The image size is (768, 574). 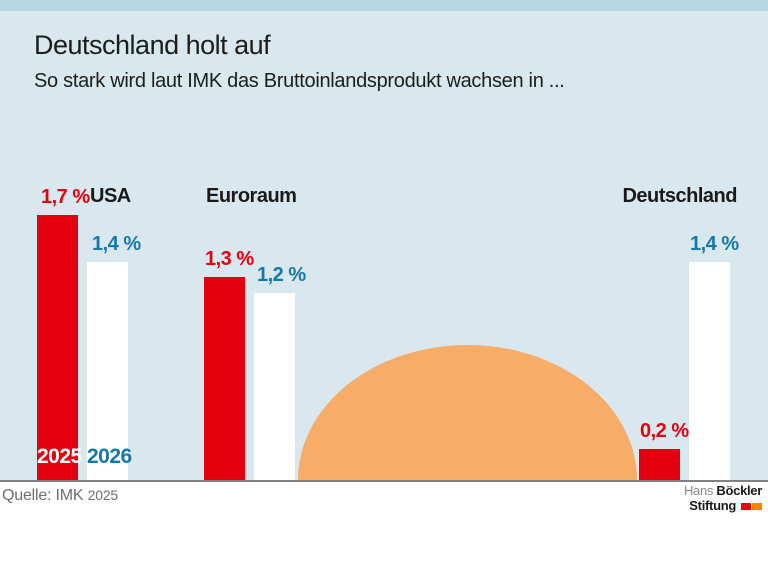 I want to click on top-accent-band, so click(x=384, y=5).